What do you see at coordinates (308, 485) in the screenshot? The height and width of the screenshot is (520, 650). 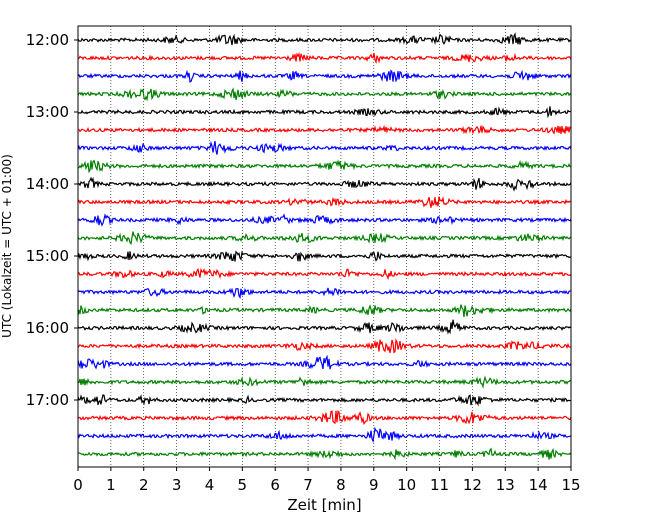 I see `x-tick-label: 7` at bounding box center [308, 485].